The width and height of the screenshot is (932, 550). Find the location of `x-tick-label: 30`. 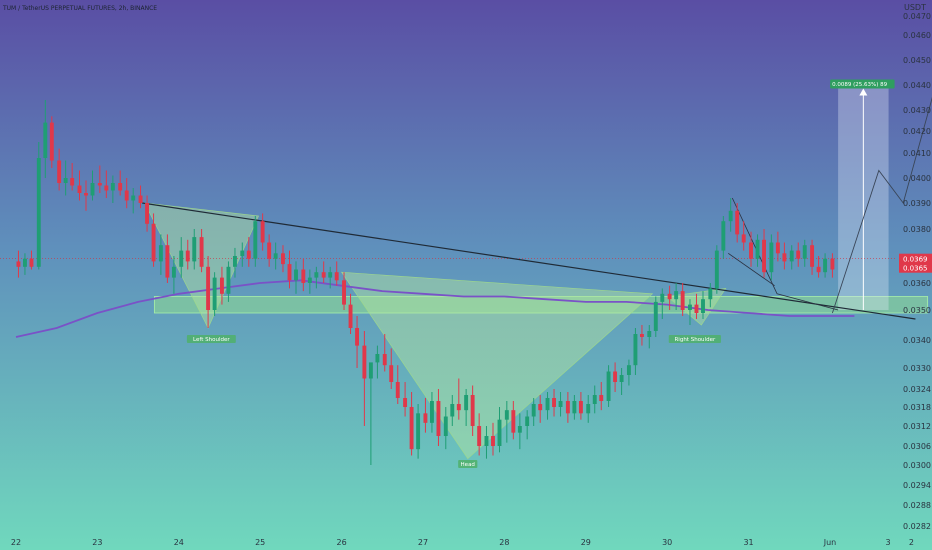

x-tick-label: 30 is located at coordinates (667, 542).